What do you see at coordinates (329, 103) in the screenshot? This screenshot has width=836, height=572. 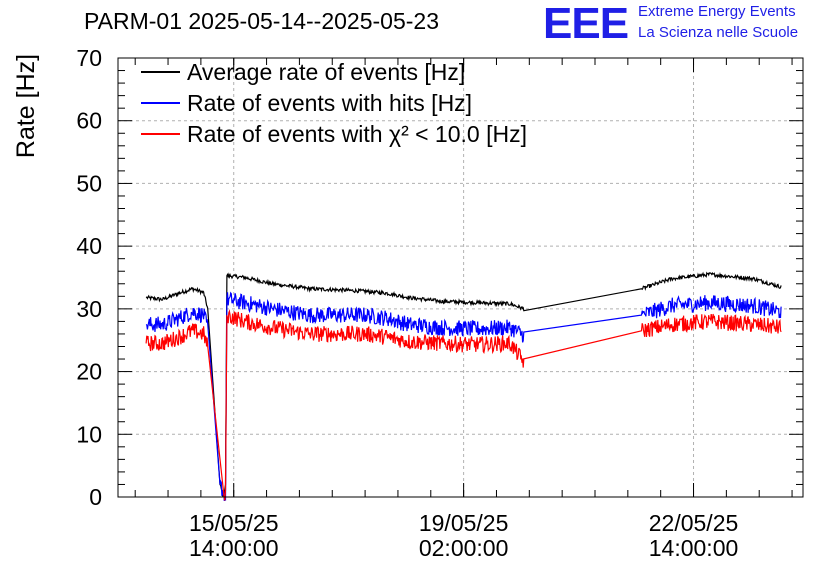 I see `legend-entry-1: Rate of events with hits [Hz]` at bounding box center [329, 103].